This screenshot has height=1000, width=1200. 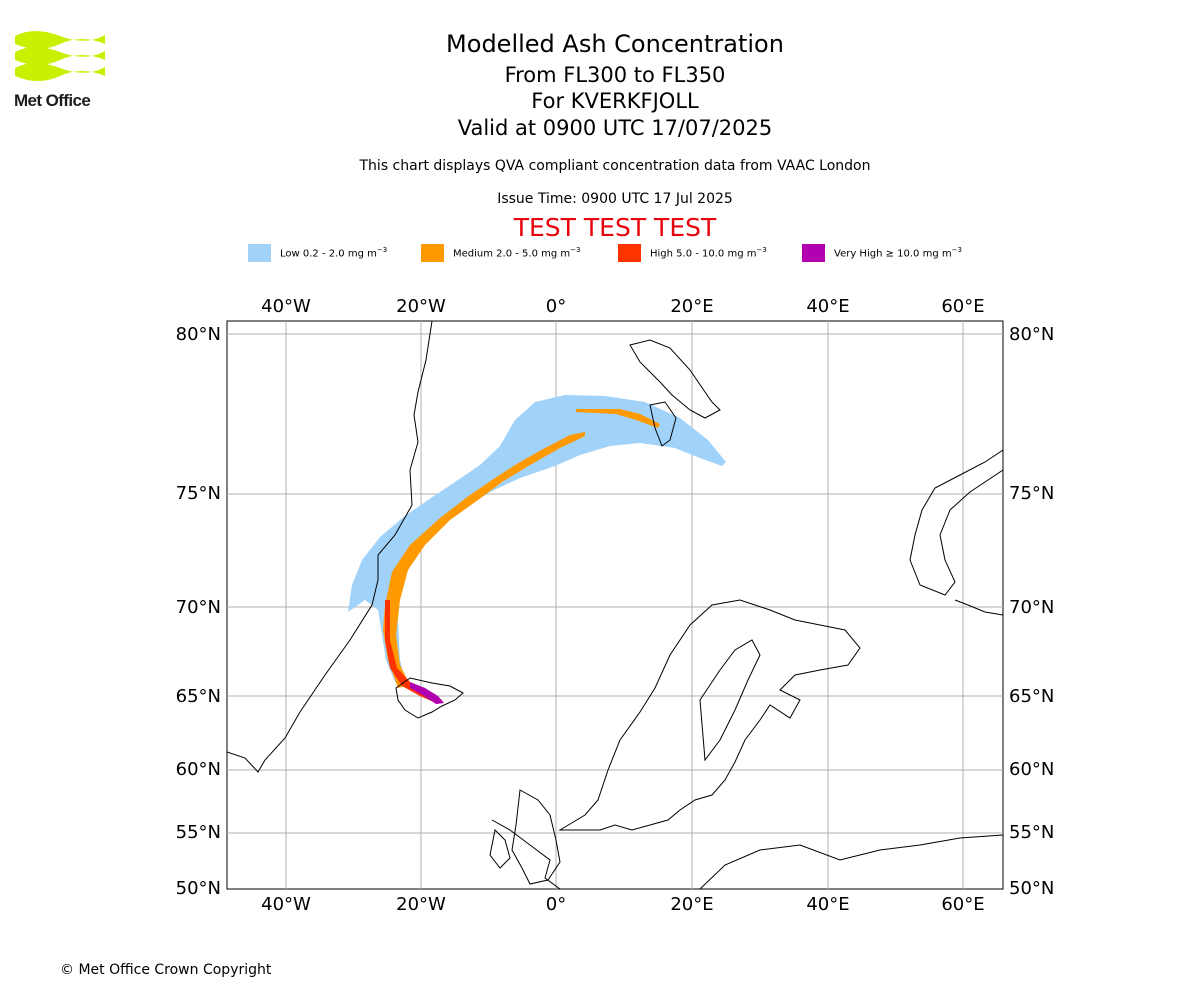 What do you see at coordinates (166, 970) in the screenshot?
I see `copyright: © Met Office Crown Copyright` at bounding box center [166, 970].